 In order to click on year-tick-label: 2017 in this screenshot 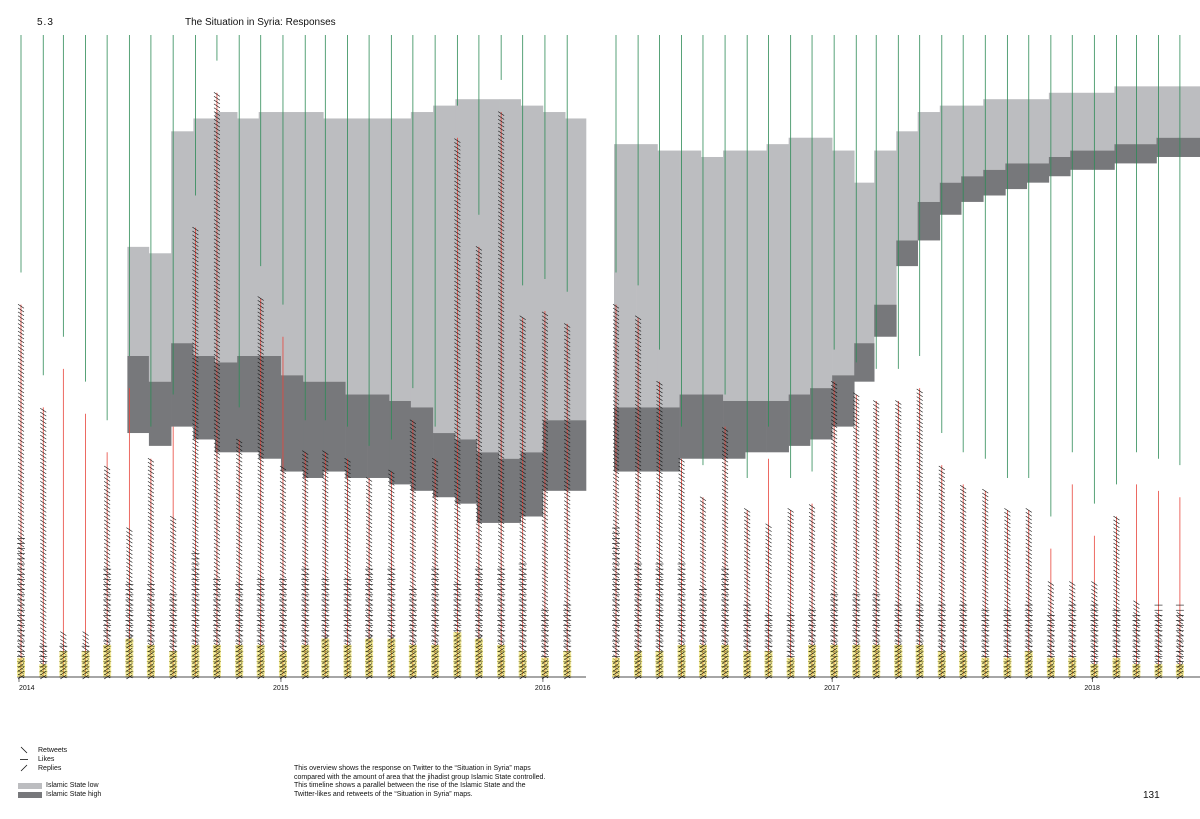, I will do `click(832, 688)`.